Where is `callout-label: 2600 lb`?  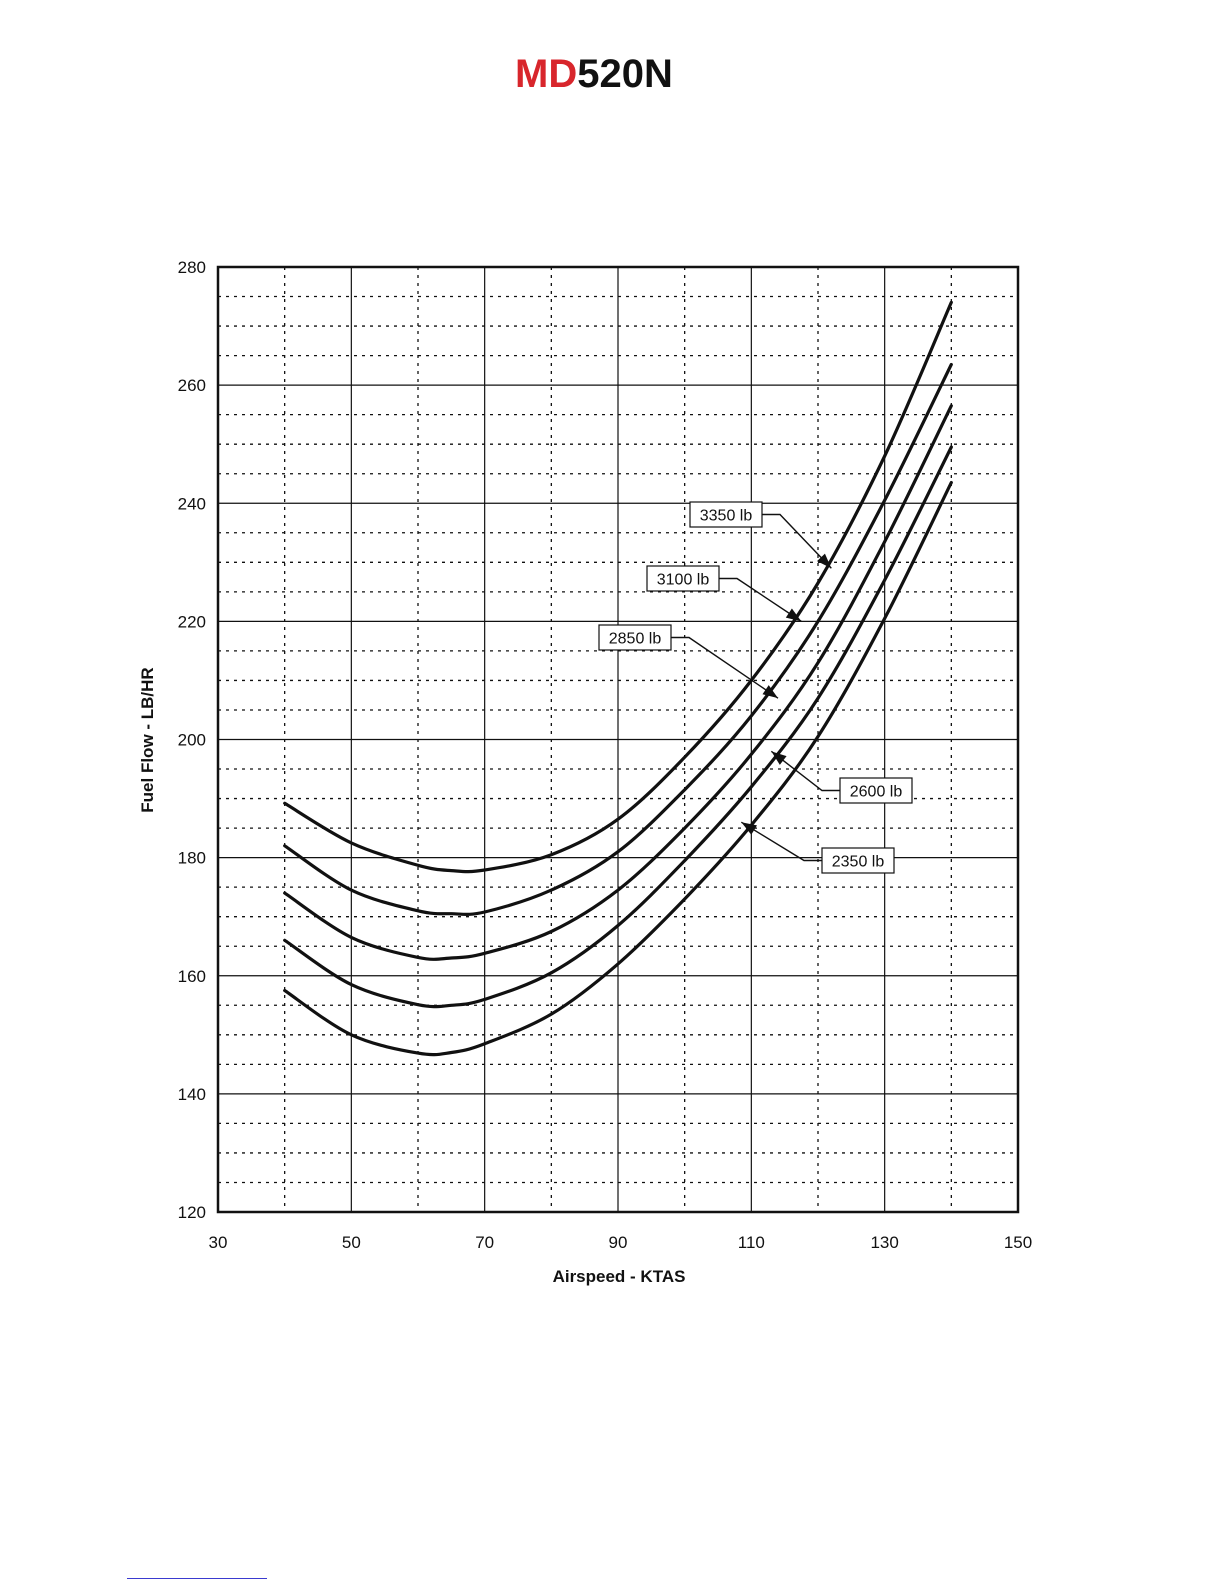 callout-label: 2600 lb is located at coordinates (876, 792).